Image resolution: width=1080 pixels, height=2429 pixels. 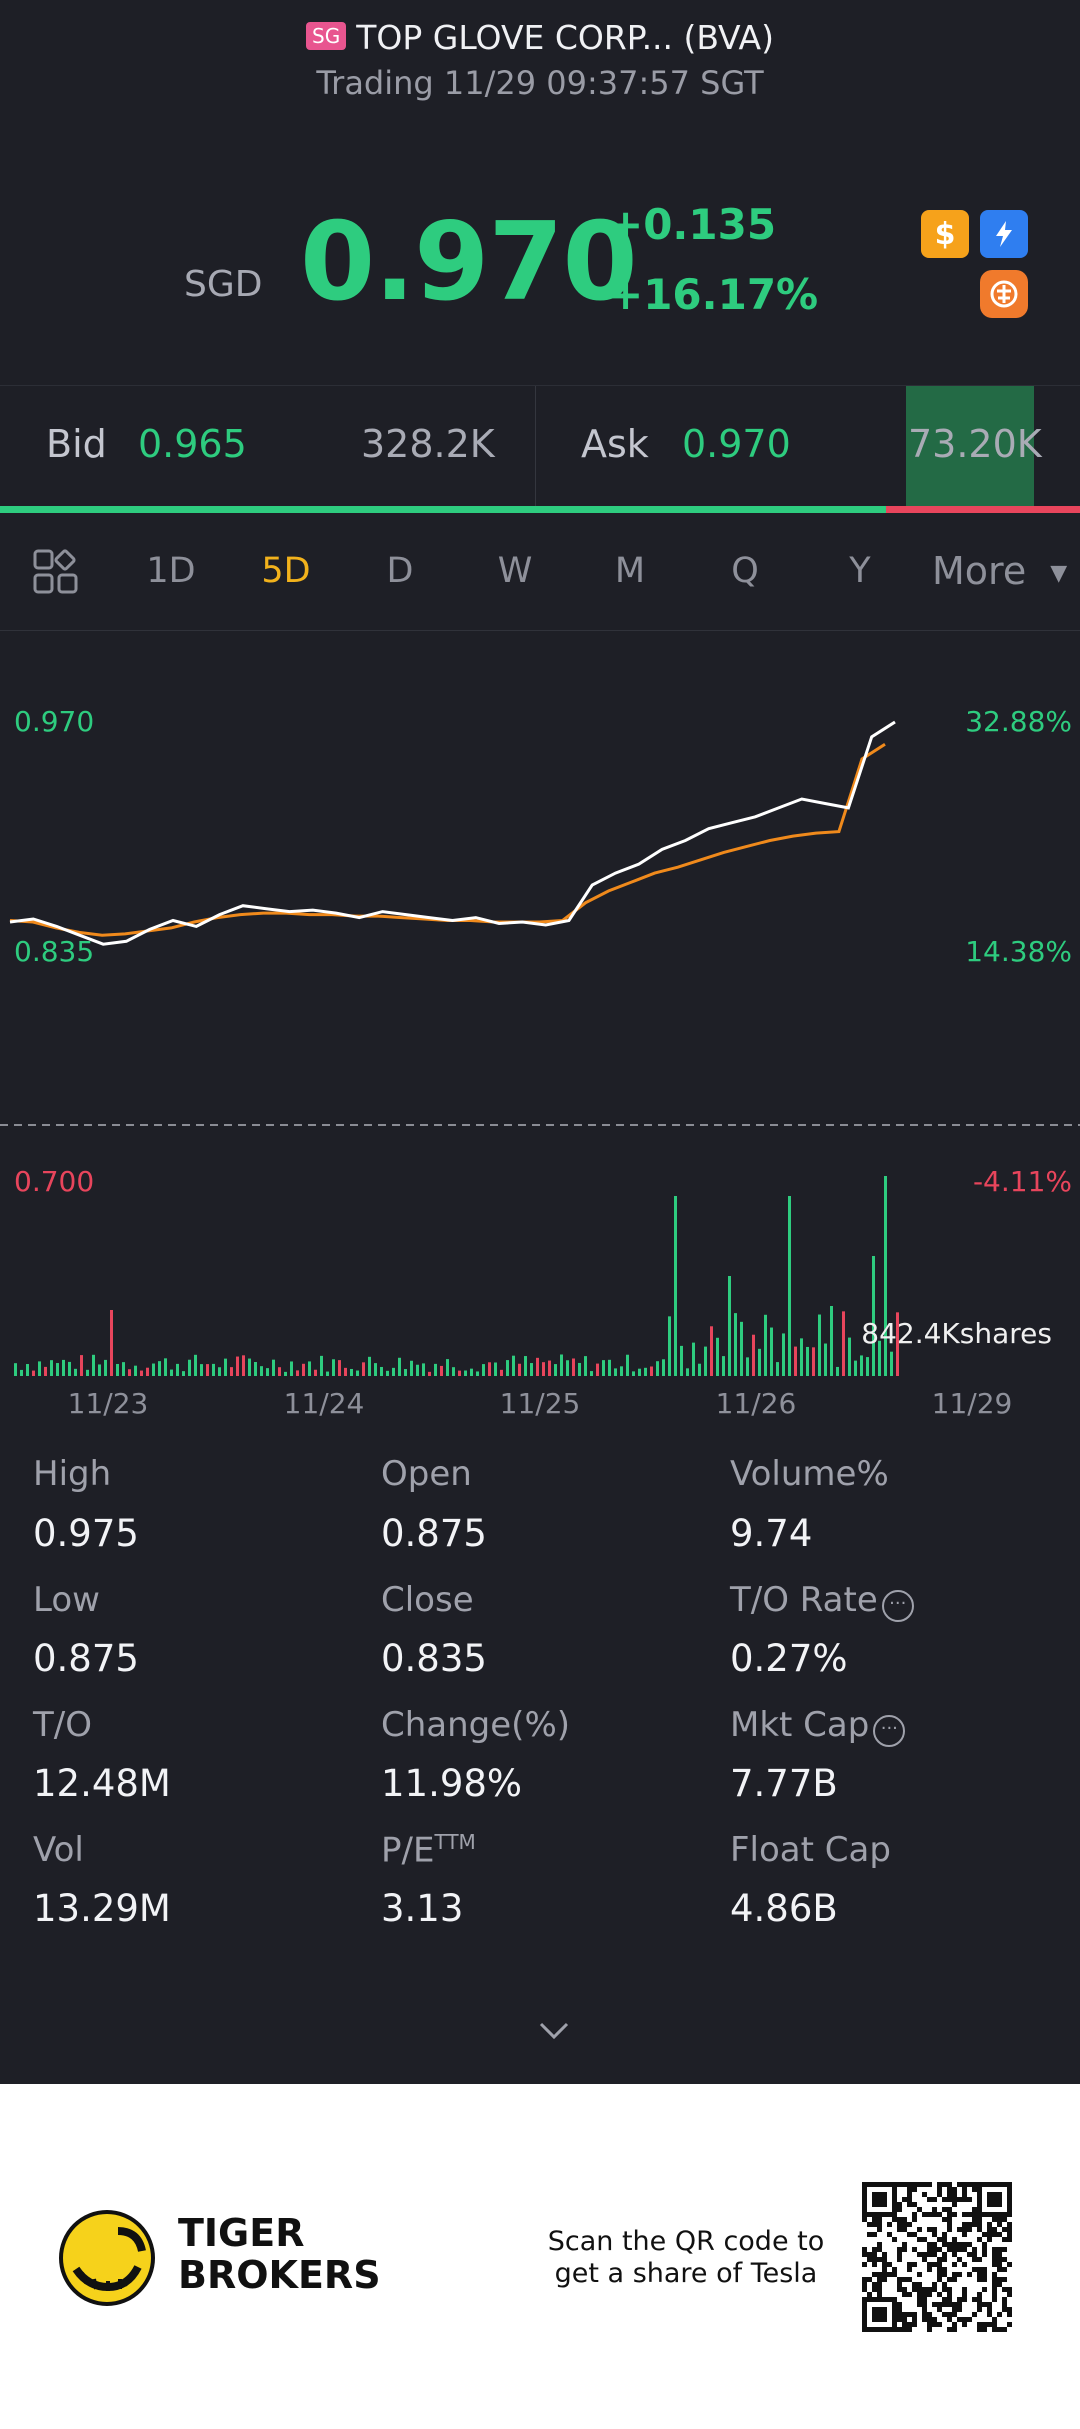 What do you see at coordinates (565, 37) in the screenshot?
I see `stock-name: TOP GLOVE CORP... (BVA)` at bounding box center [565, 37].